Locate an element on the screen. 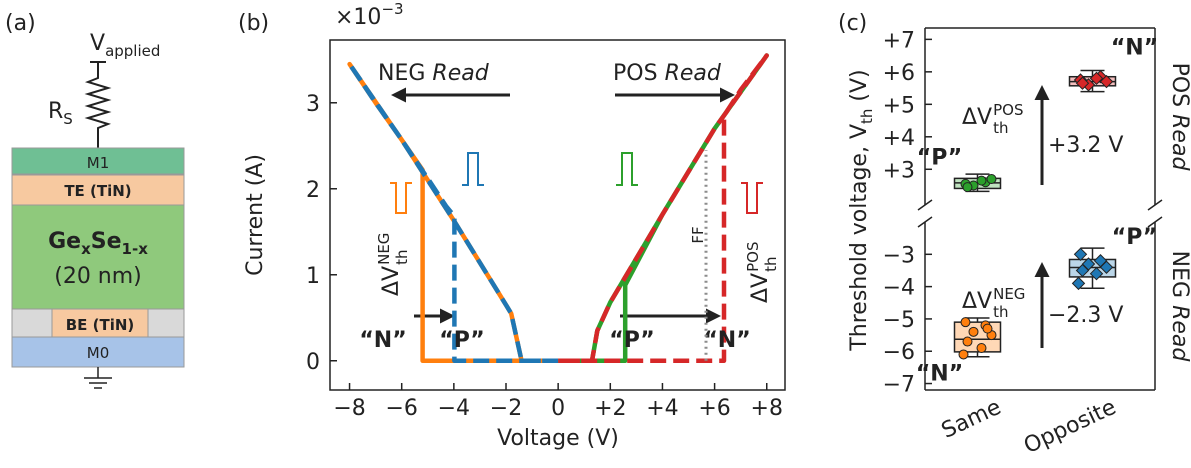 This screenshot has width=1191, height=468. layer-label: M1 is located at coordinates (98, 163).